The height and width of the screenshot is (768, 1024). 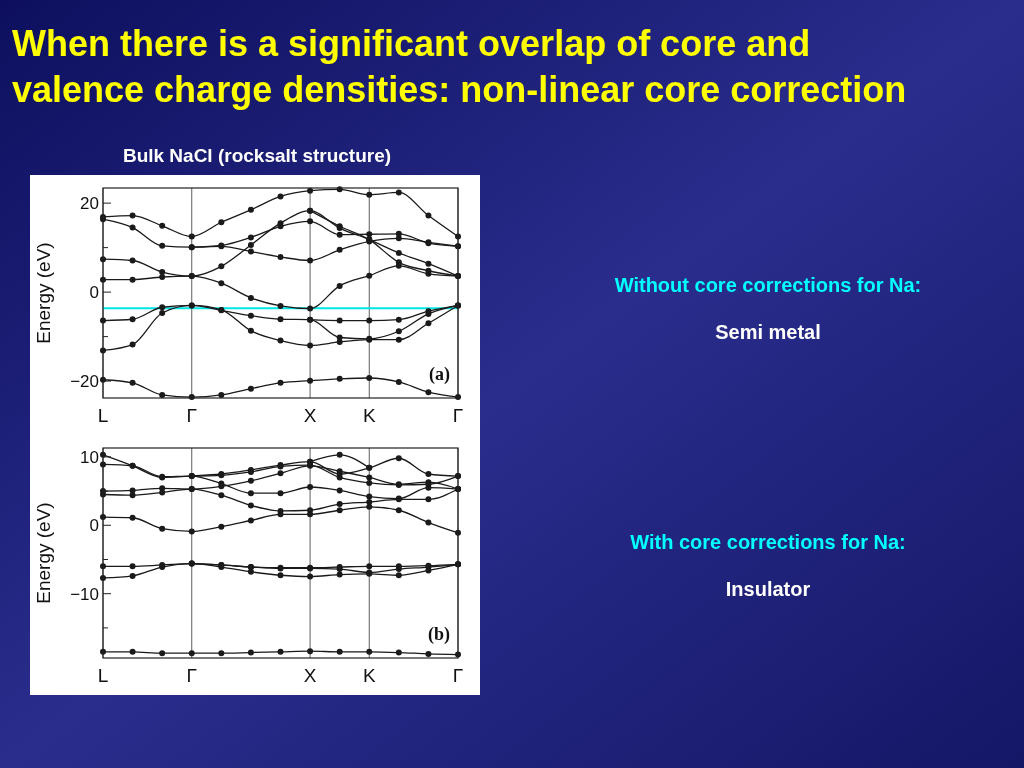 What do you see at coordinates (439, 634) in the screenshot?
I see `annotation: (b)` at bounding box center [439, 634].